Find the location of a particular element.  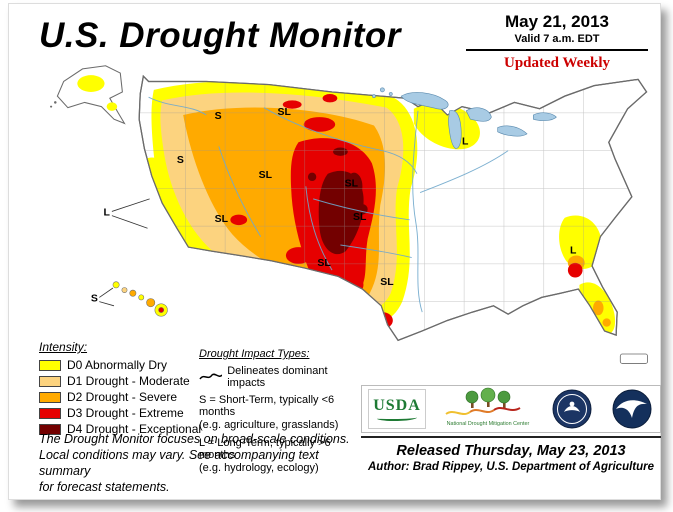

page-title: U.S. Drought Monitor is located at coordinates (220, 35).